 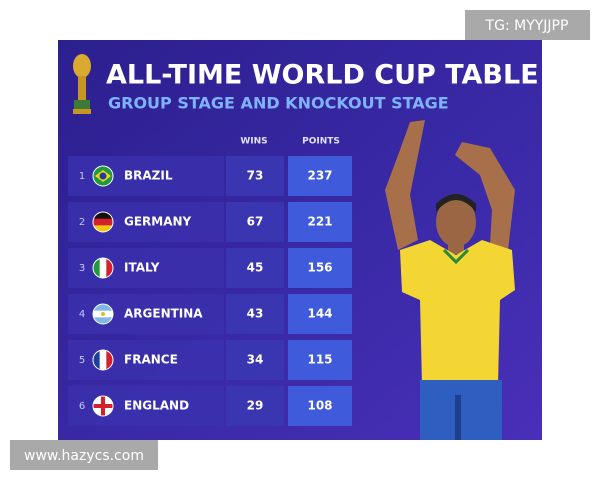 I want to click on wins: 34, so click(x=255, y=360).